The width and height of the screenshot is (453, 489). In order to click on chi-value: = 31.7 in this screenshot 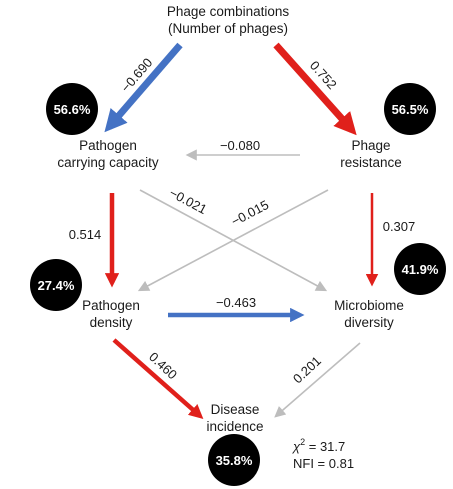, I will do `click(325, 446)`.